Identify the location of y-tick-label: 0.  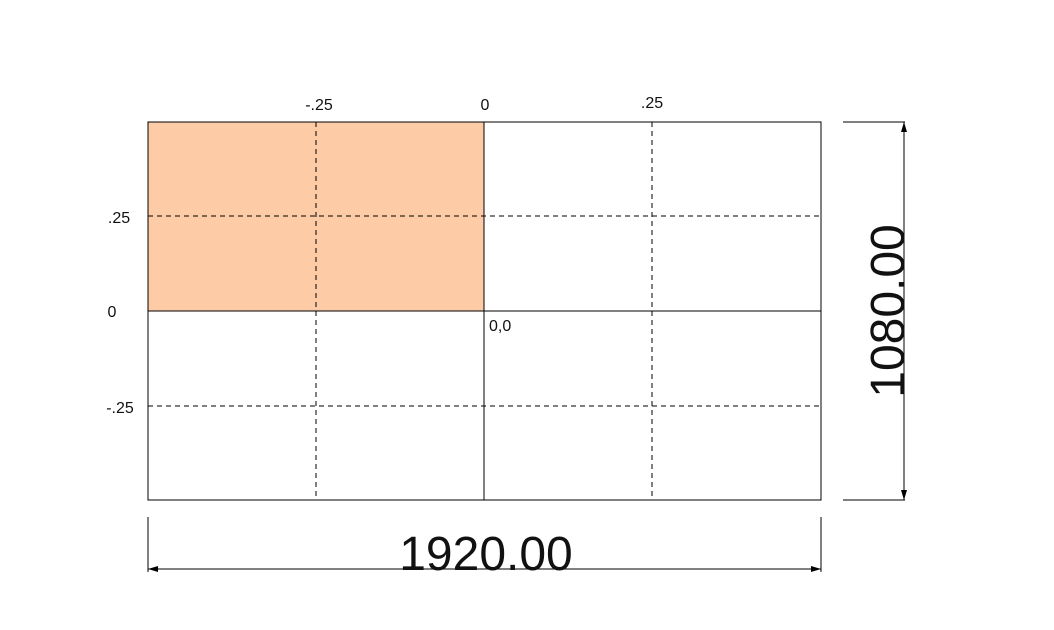
(112, 312).